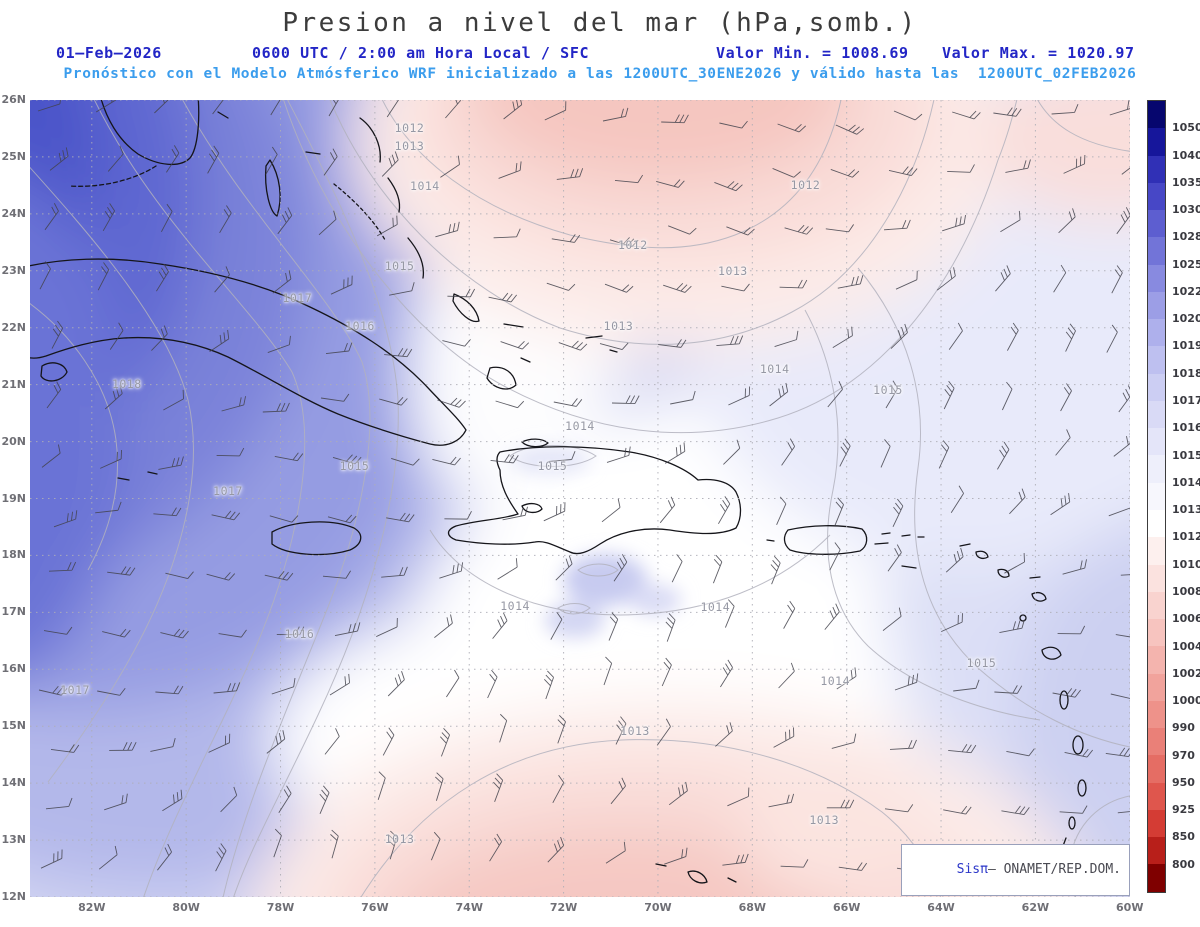 Image resolution: width=1200 pixels, height=927 pixels. What do you see at coordinates (1186, 182) in the screenshot?
I see `colorbar-label-1035: 1035` at bounding box center [1186, 182].